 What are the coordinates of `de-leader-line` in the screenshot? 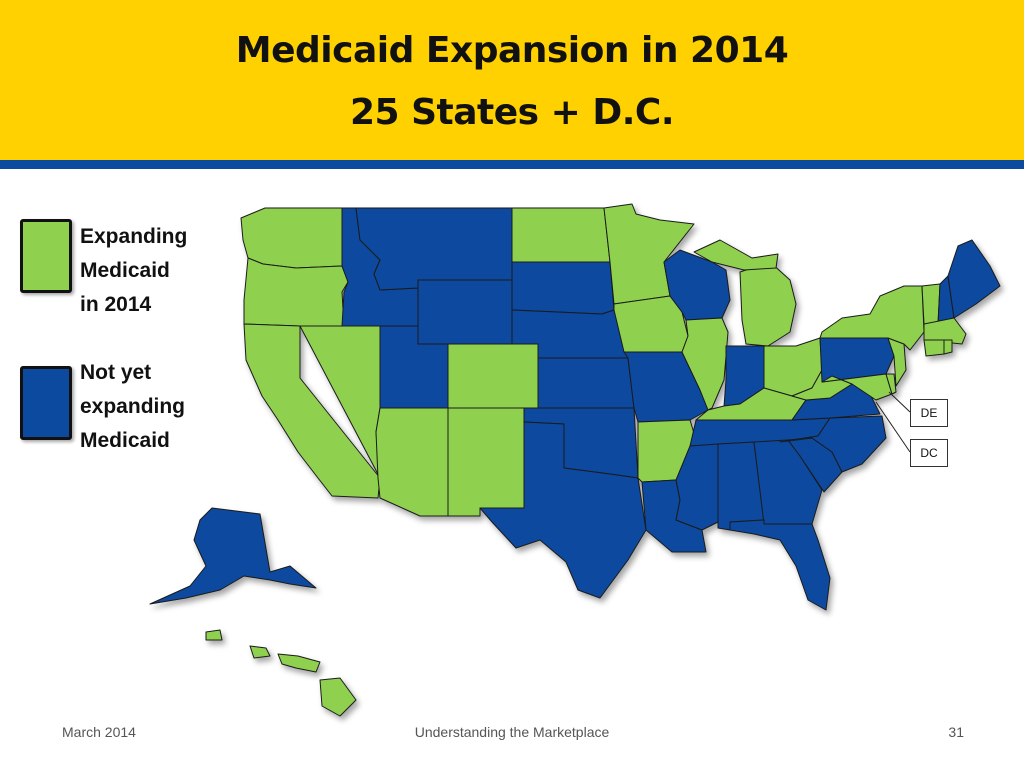 It's located at (899, 402).